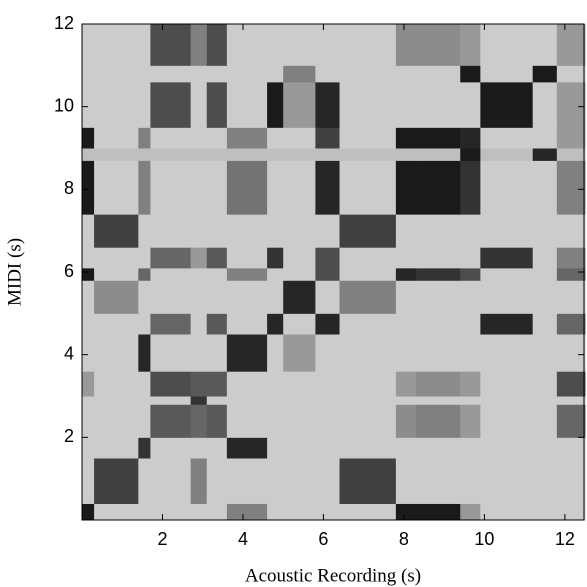 This screenshot has width=587, height=587. What do you see at coordinates (64, 23) in the screenshot?
I see `y-tick-label: 12` at bounding box center [64, 23].